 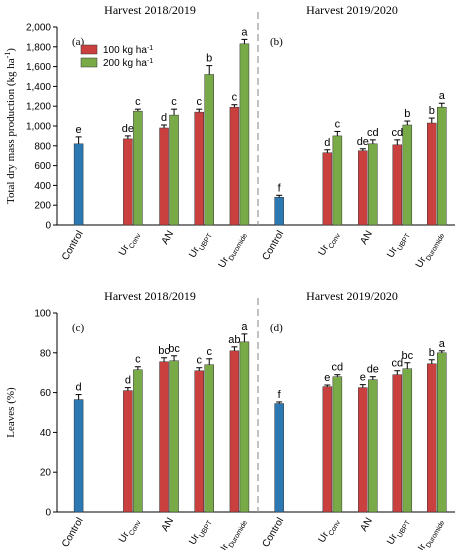 What do you see at coordinates (46, 473) in the screenshot?
I see `y-tick-label: 20` at bounding box center [46, 473].